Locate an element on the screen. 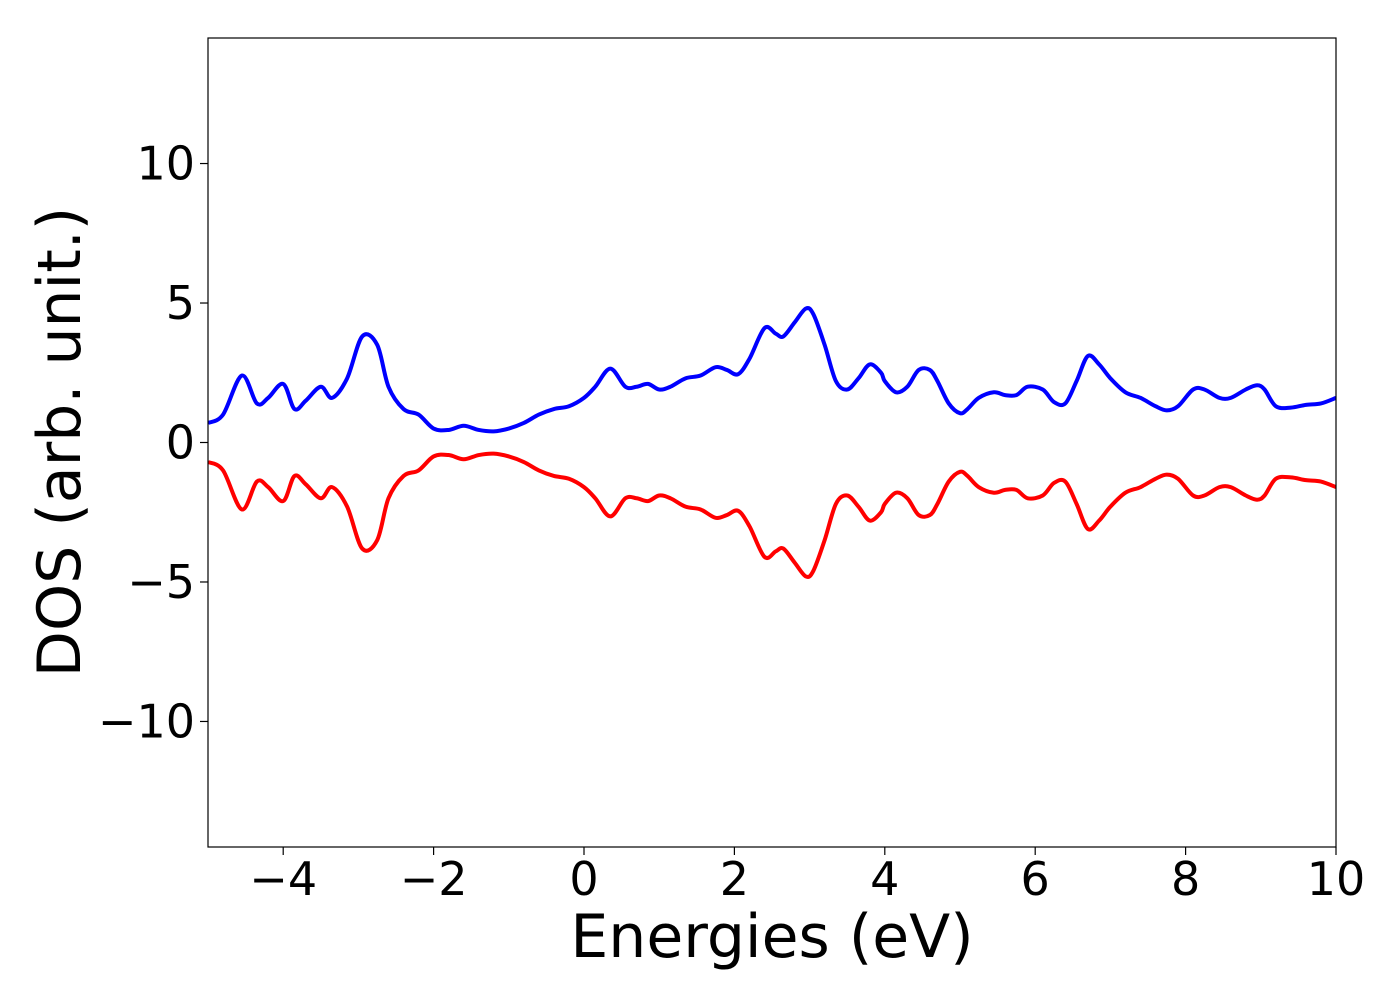 The width and height of the screenshot is (1400, 1000). x-axis-label: Energies (eV) is located at coordinates (771, 937).